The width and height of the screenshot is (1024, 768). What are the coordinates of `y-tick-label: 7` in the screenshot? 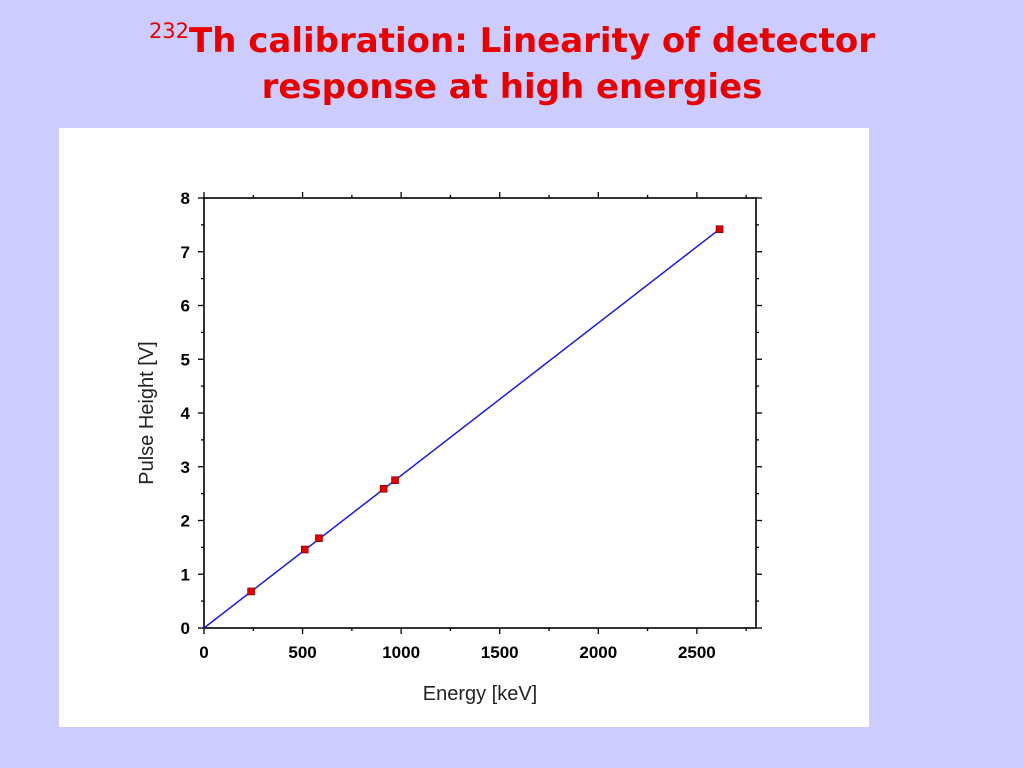 It's located at (185, 252).